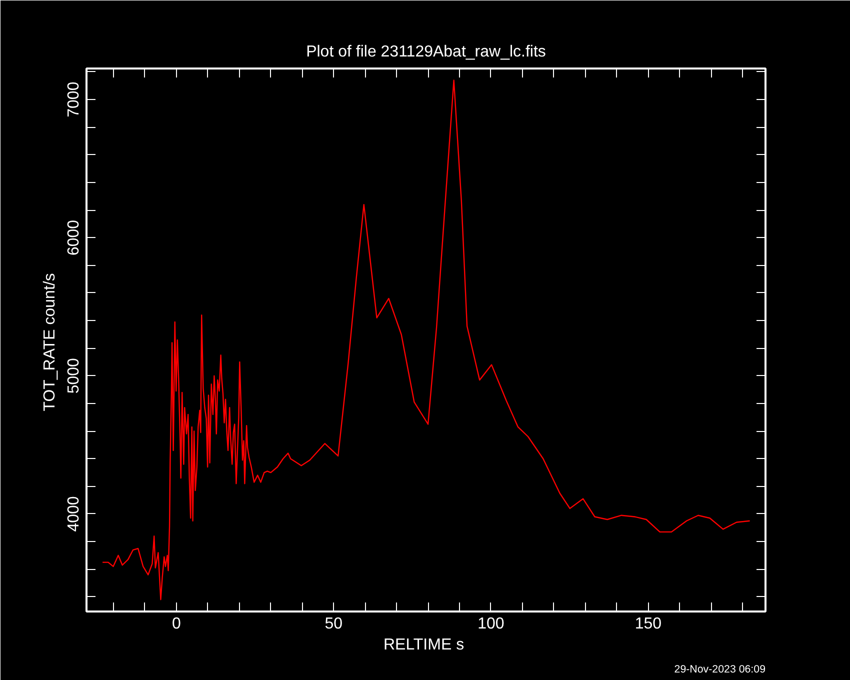  What do you see at coordinates (176, 624) in the screenshot?
I see `x-tick-label: 0` at bounding box center [176, 624].